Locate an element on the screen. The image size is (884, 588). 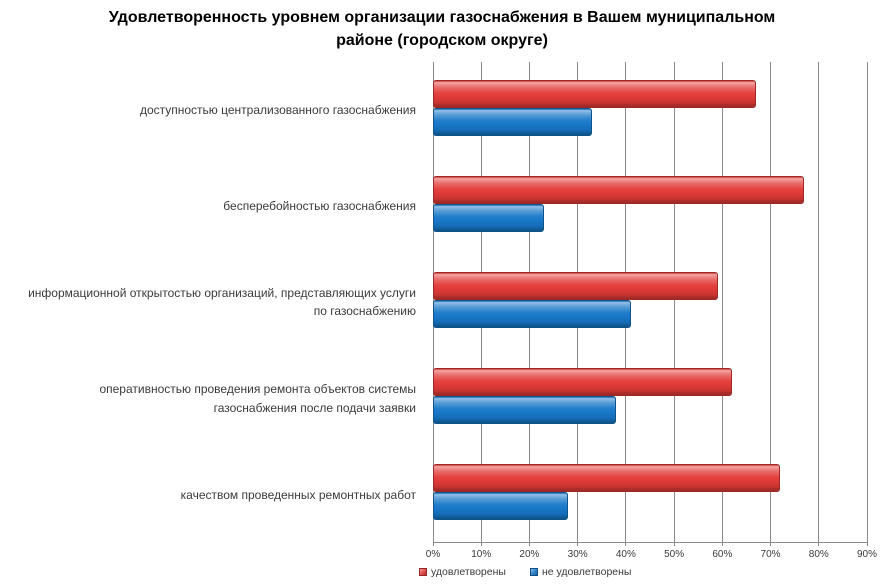
legend: удовлетворены не удовлетворены is located at coordinates (537, 572).